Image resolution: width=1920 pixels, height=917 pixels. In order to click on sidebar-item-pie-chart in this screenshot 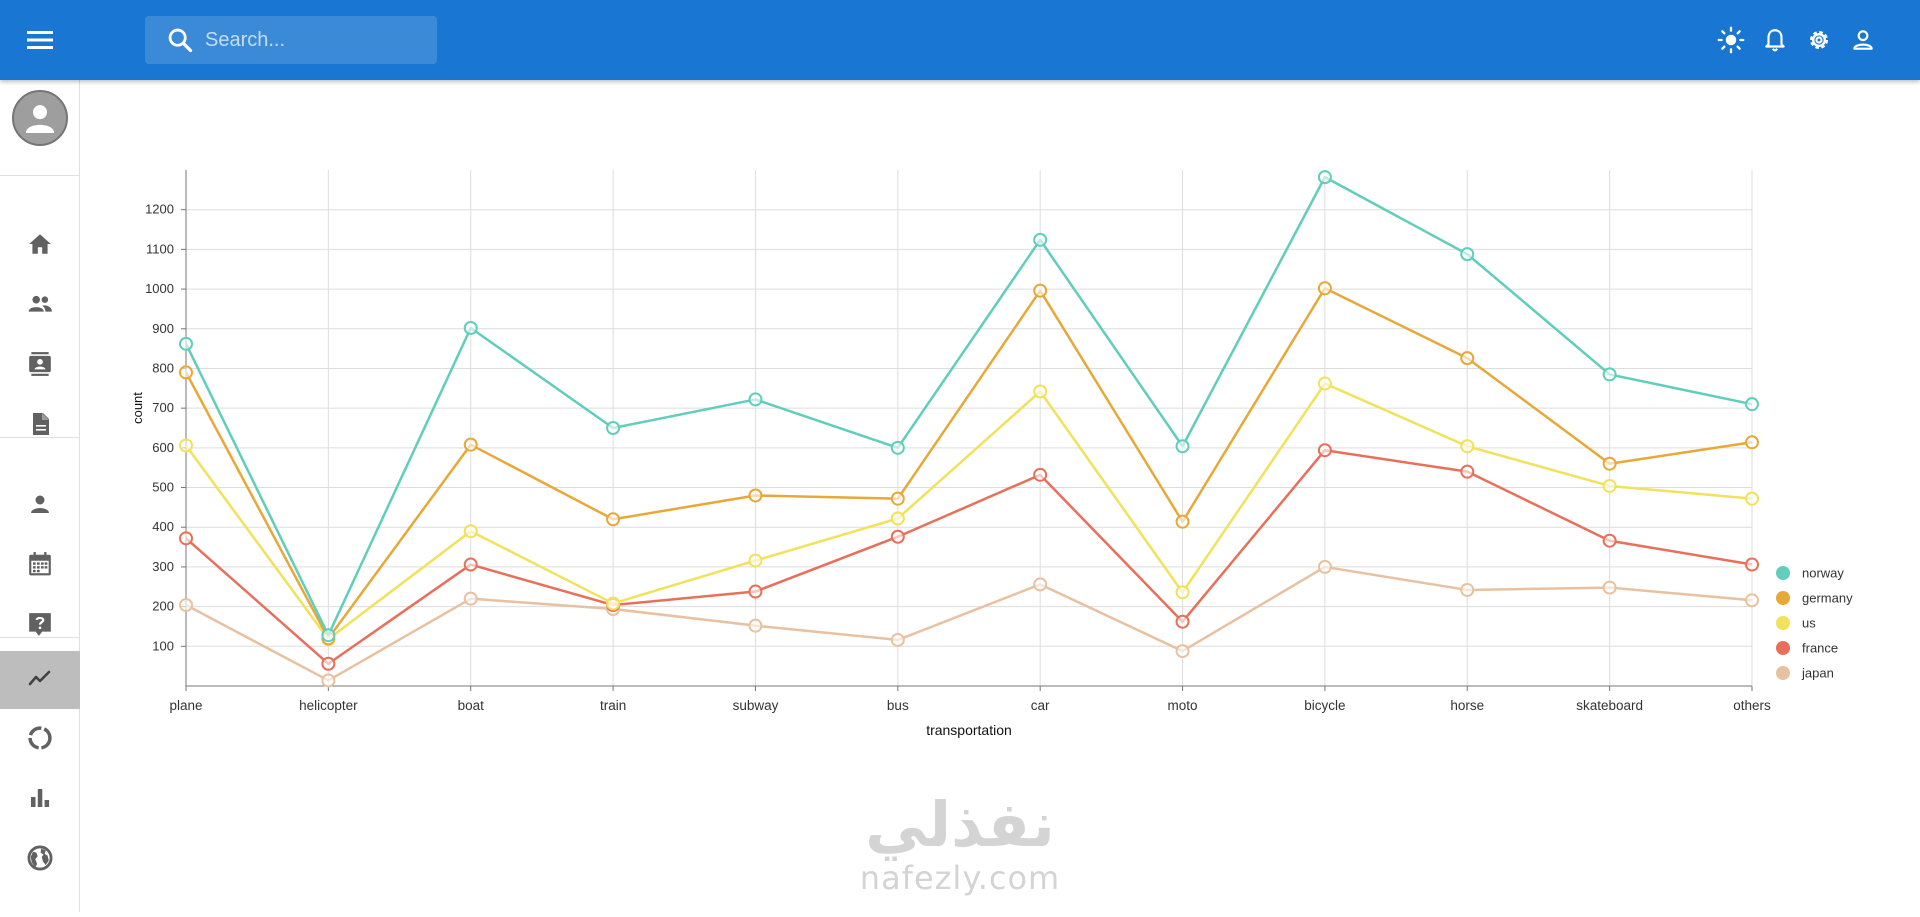, I will do `click(40, 740)`.